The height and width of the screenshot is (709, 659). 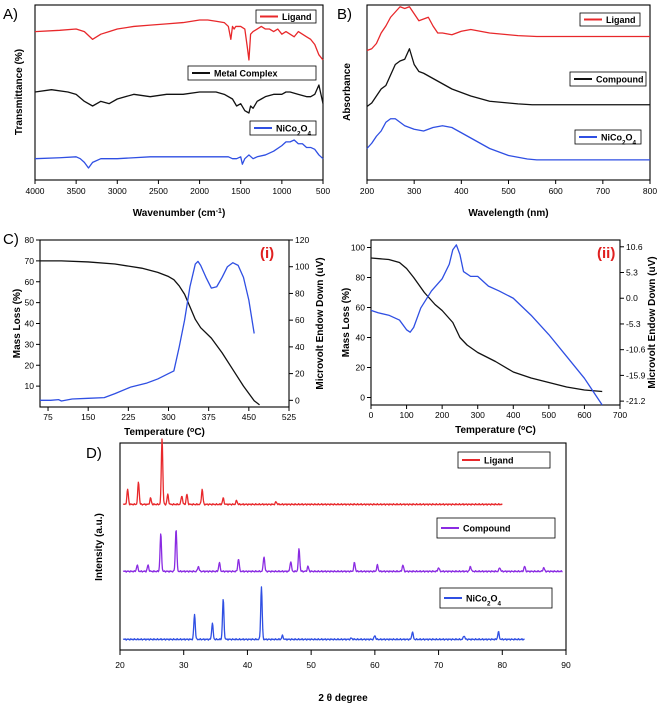 I want to click on y-tick-label: 100, so click(x=358, y=248).